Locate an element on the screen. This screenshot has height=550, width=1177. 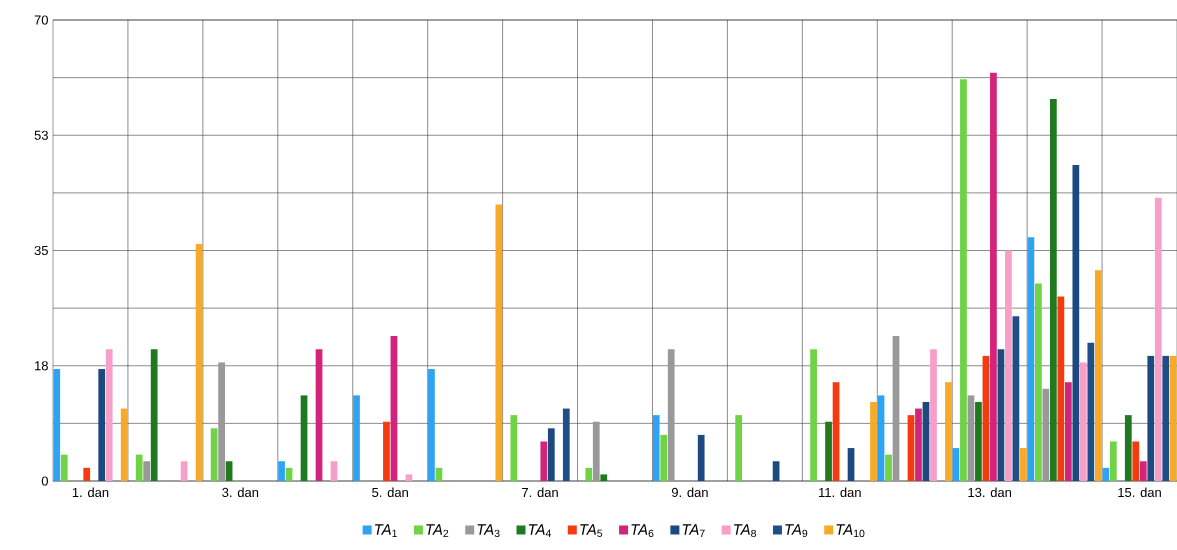
legend-label: TA$_{2}$ is located at coordinates (437, 531).